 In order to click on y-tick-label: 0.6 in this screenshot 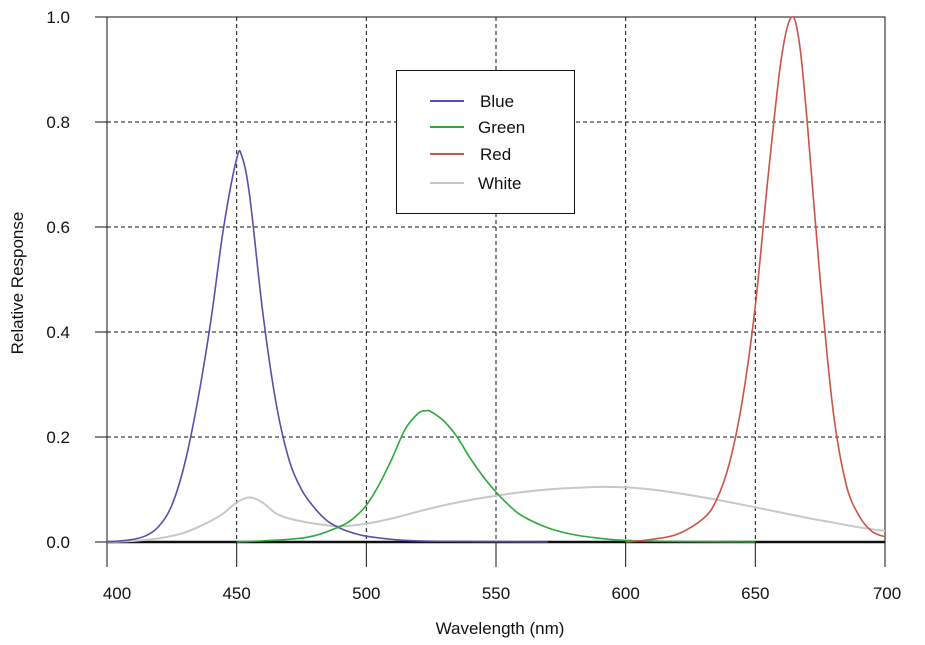, I will do `click(58, 227)`.